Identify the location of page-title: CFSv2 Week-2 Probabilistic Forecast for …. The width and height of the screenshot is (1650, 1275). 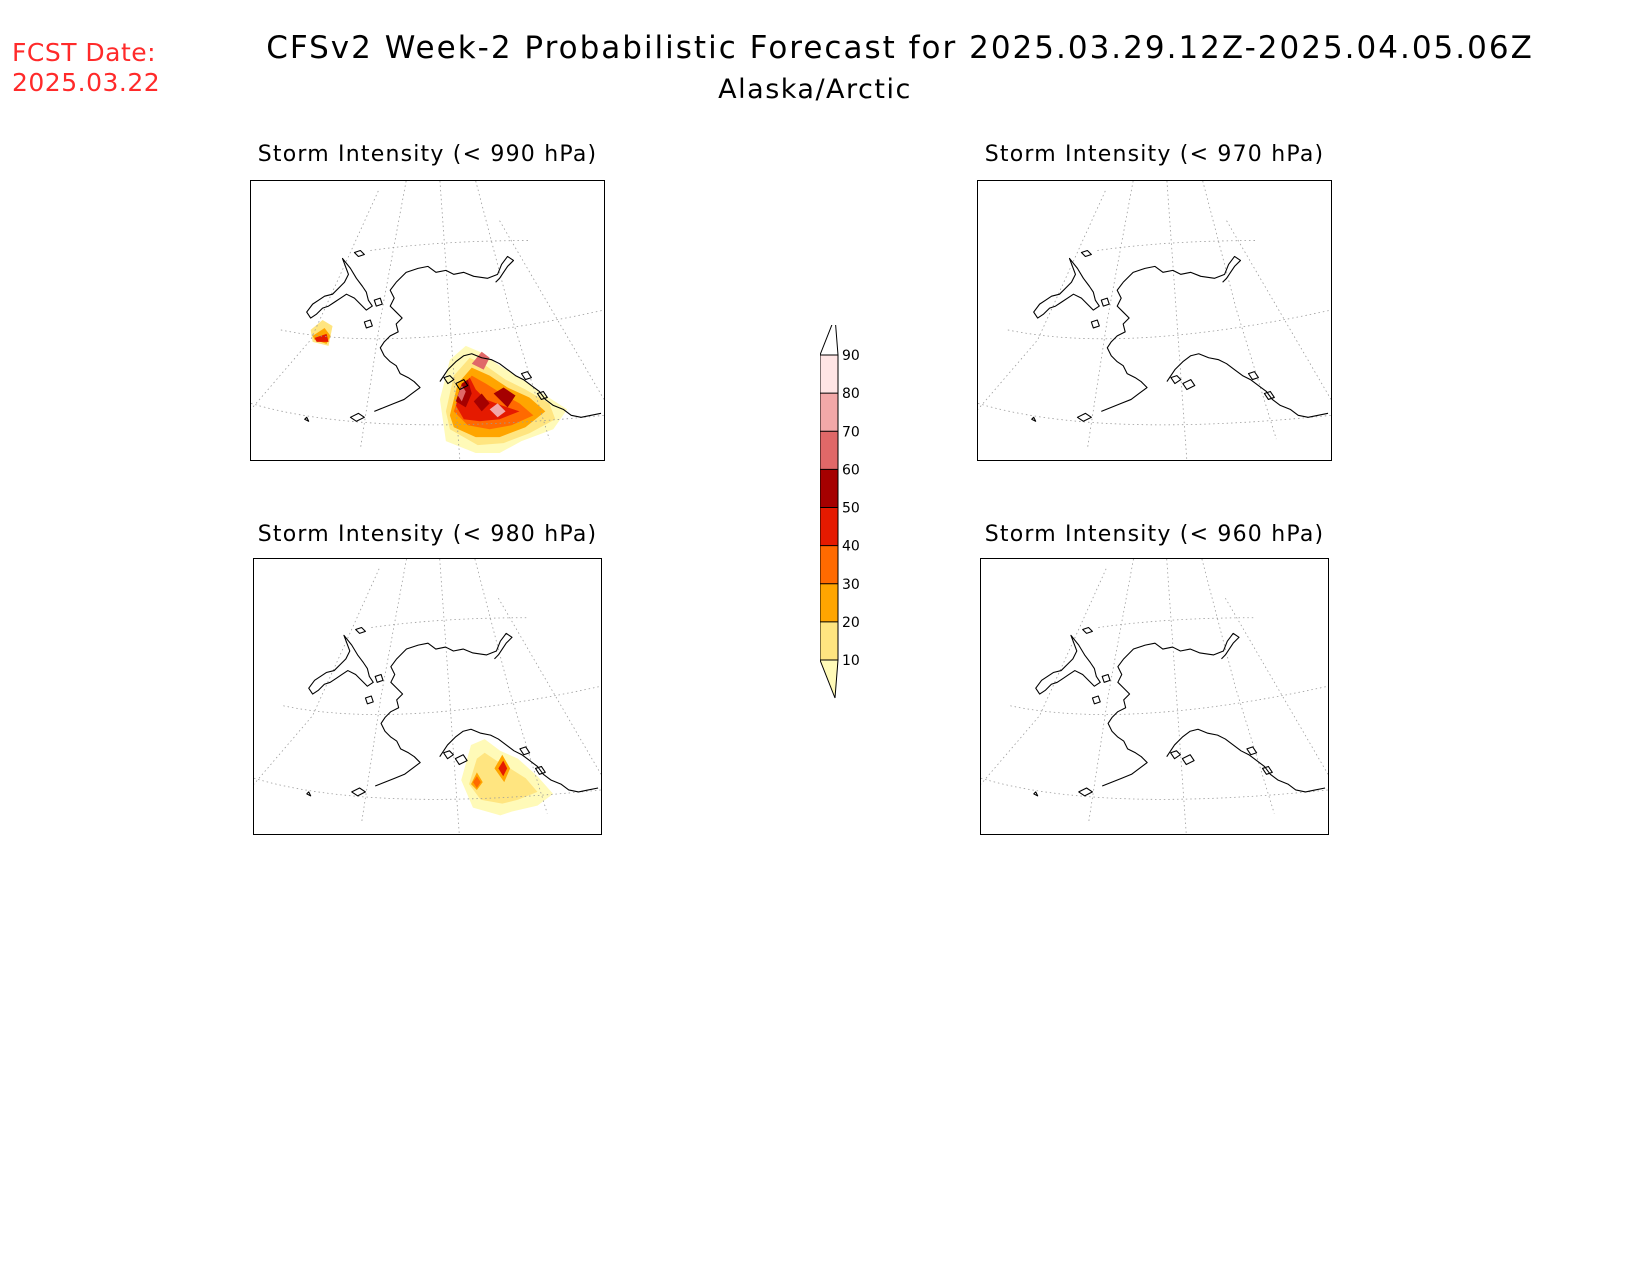
(900, 48).